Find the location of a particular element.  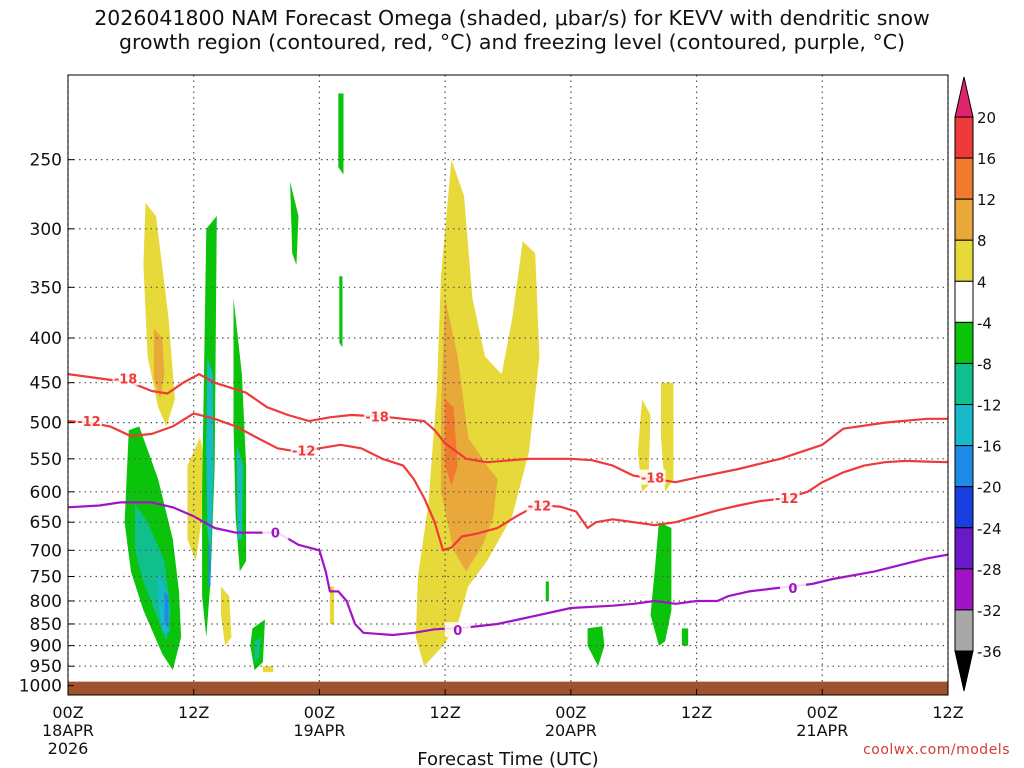

y-tick-label-800: 800 is located at coordinates (46, 602).